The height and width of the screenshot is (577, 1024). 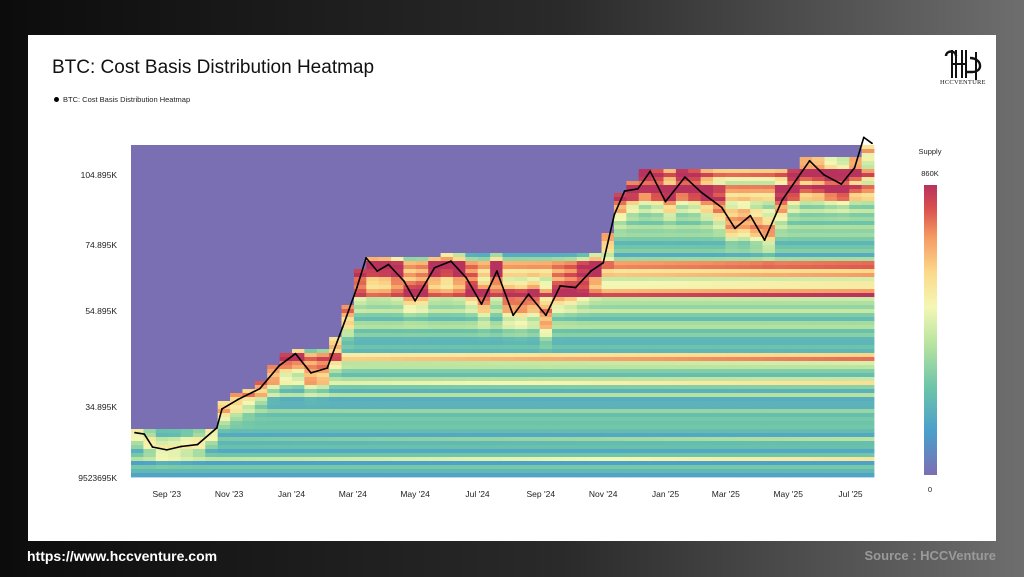 What do you see at coordinates (122, 556) in the screenshot?
I see `website-link: https://www.hccventure.com` at bounding box center [122, 556].